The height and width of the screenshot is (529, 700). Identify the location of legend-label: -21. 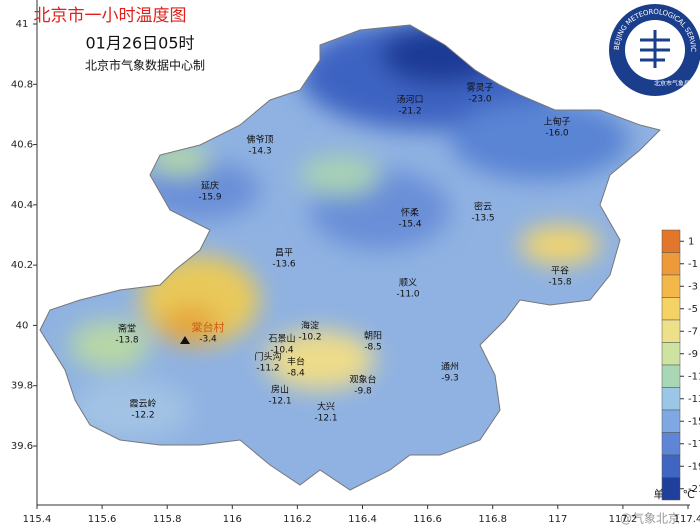
(694, 489).